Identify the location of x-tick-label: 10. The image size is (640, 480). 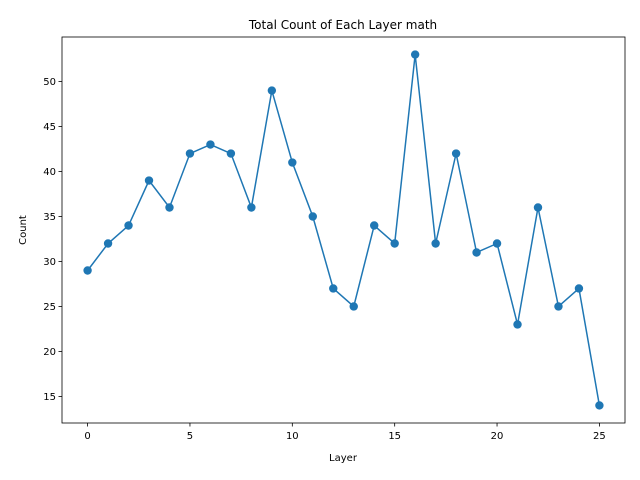
(292, 436).